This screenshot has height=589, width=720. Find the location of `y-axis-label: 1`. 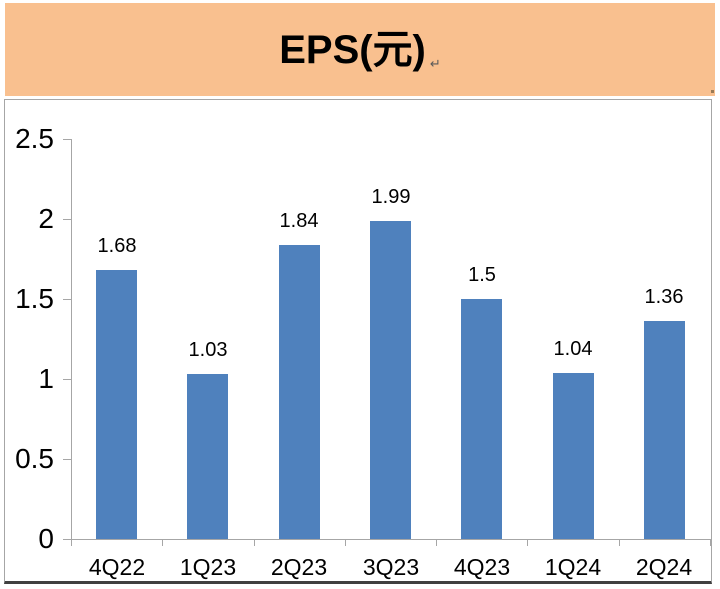

y-axis-label: 1 is located at coordinates (46, 378).